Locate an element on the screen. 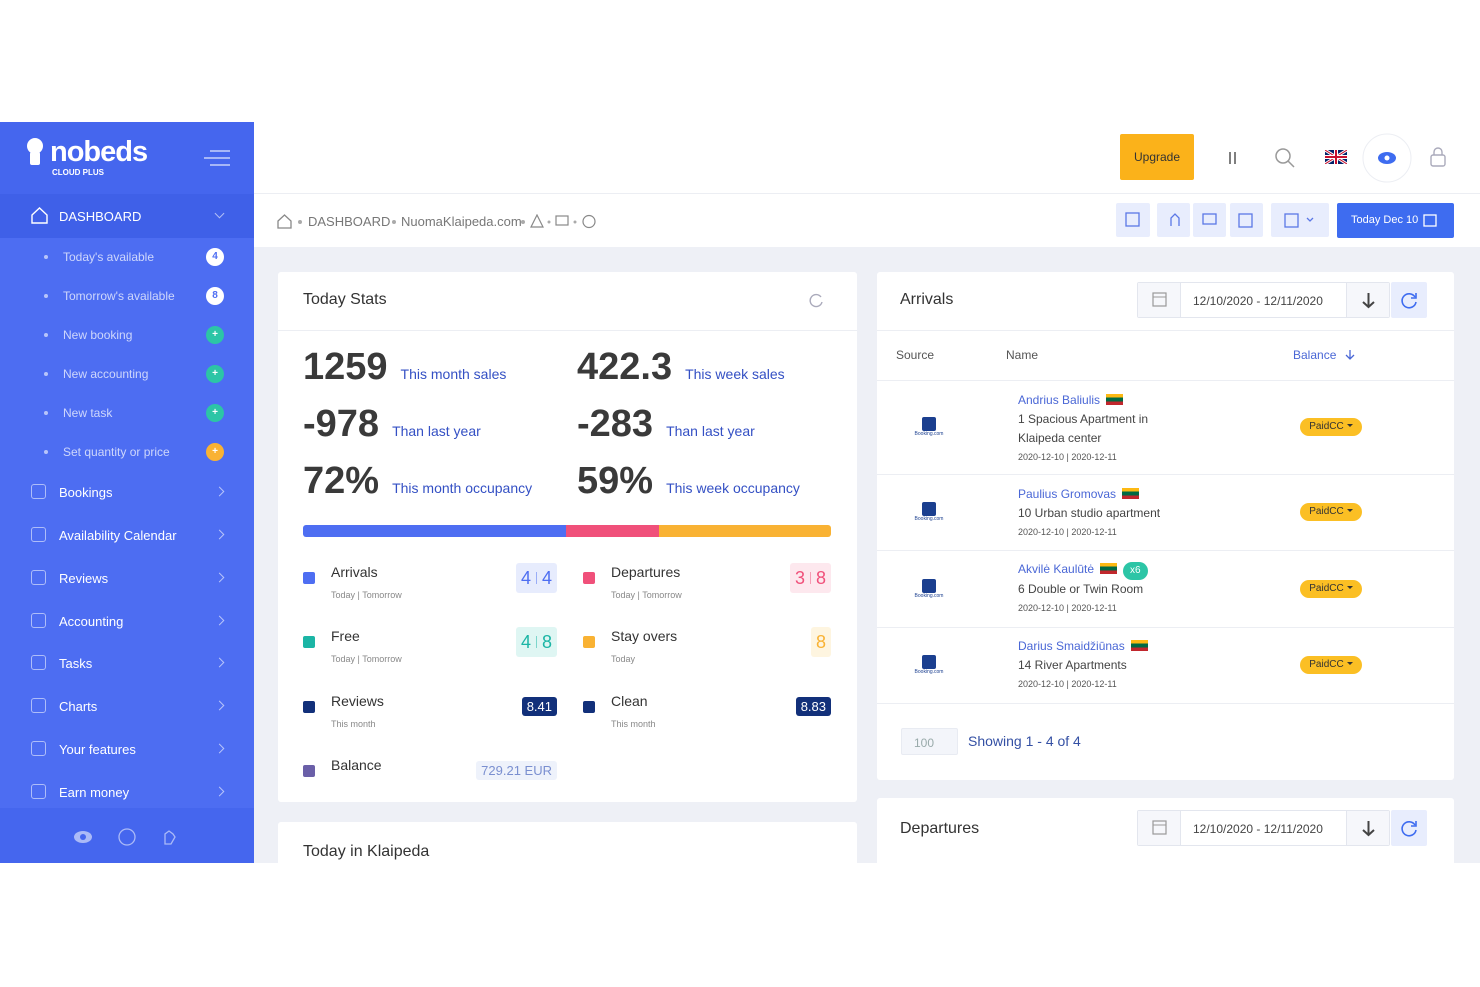  breadcrumb-item: DASHBOARD is located at coordinates (349, 221).